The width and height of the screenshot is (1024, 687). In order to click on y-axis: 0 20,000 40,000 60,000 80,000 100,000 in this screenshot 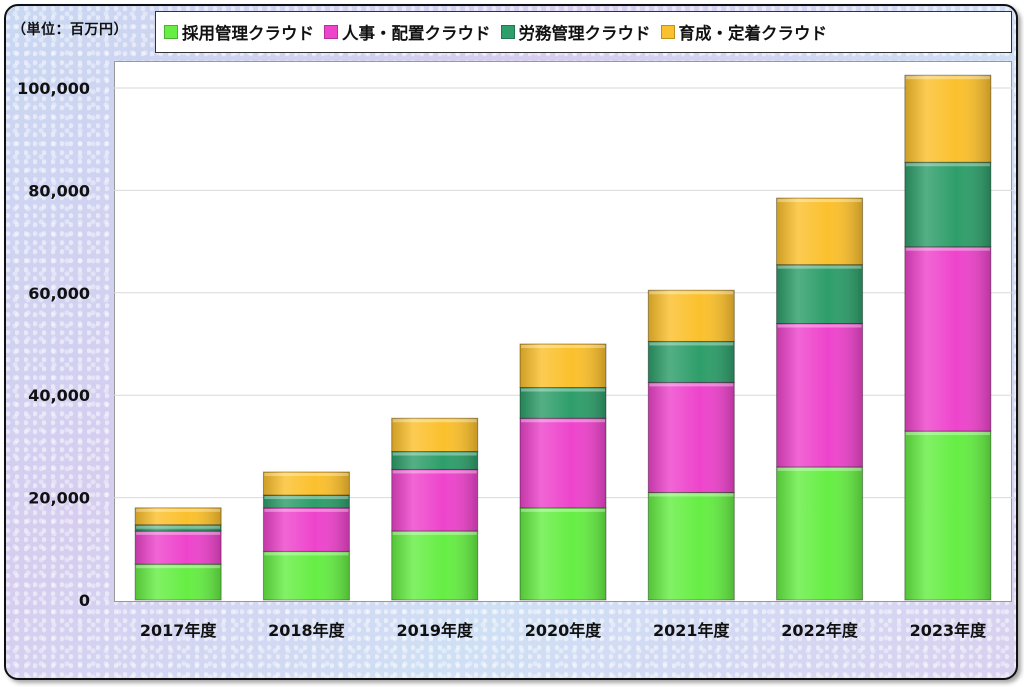, I will do `click(53, 344)`.